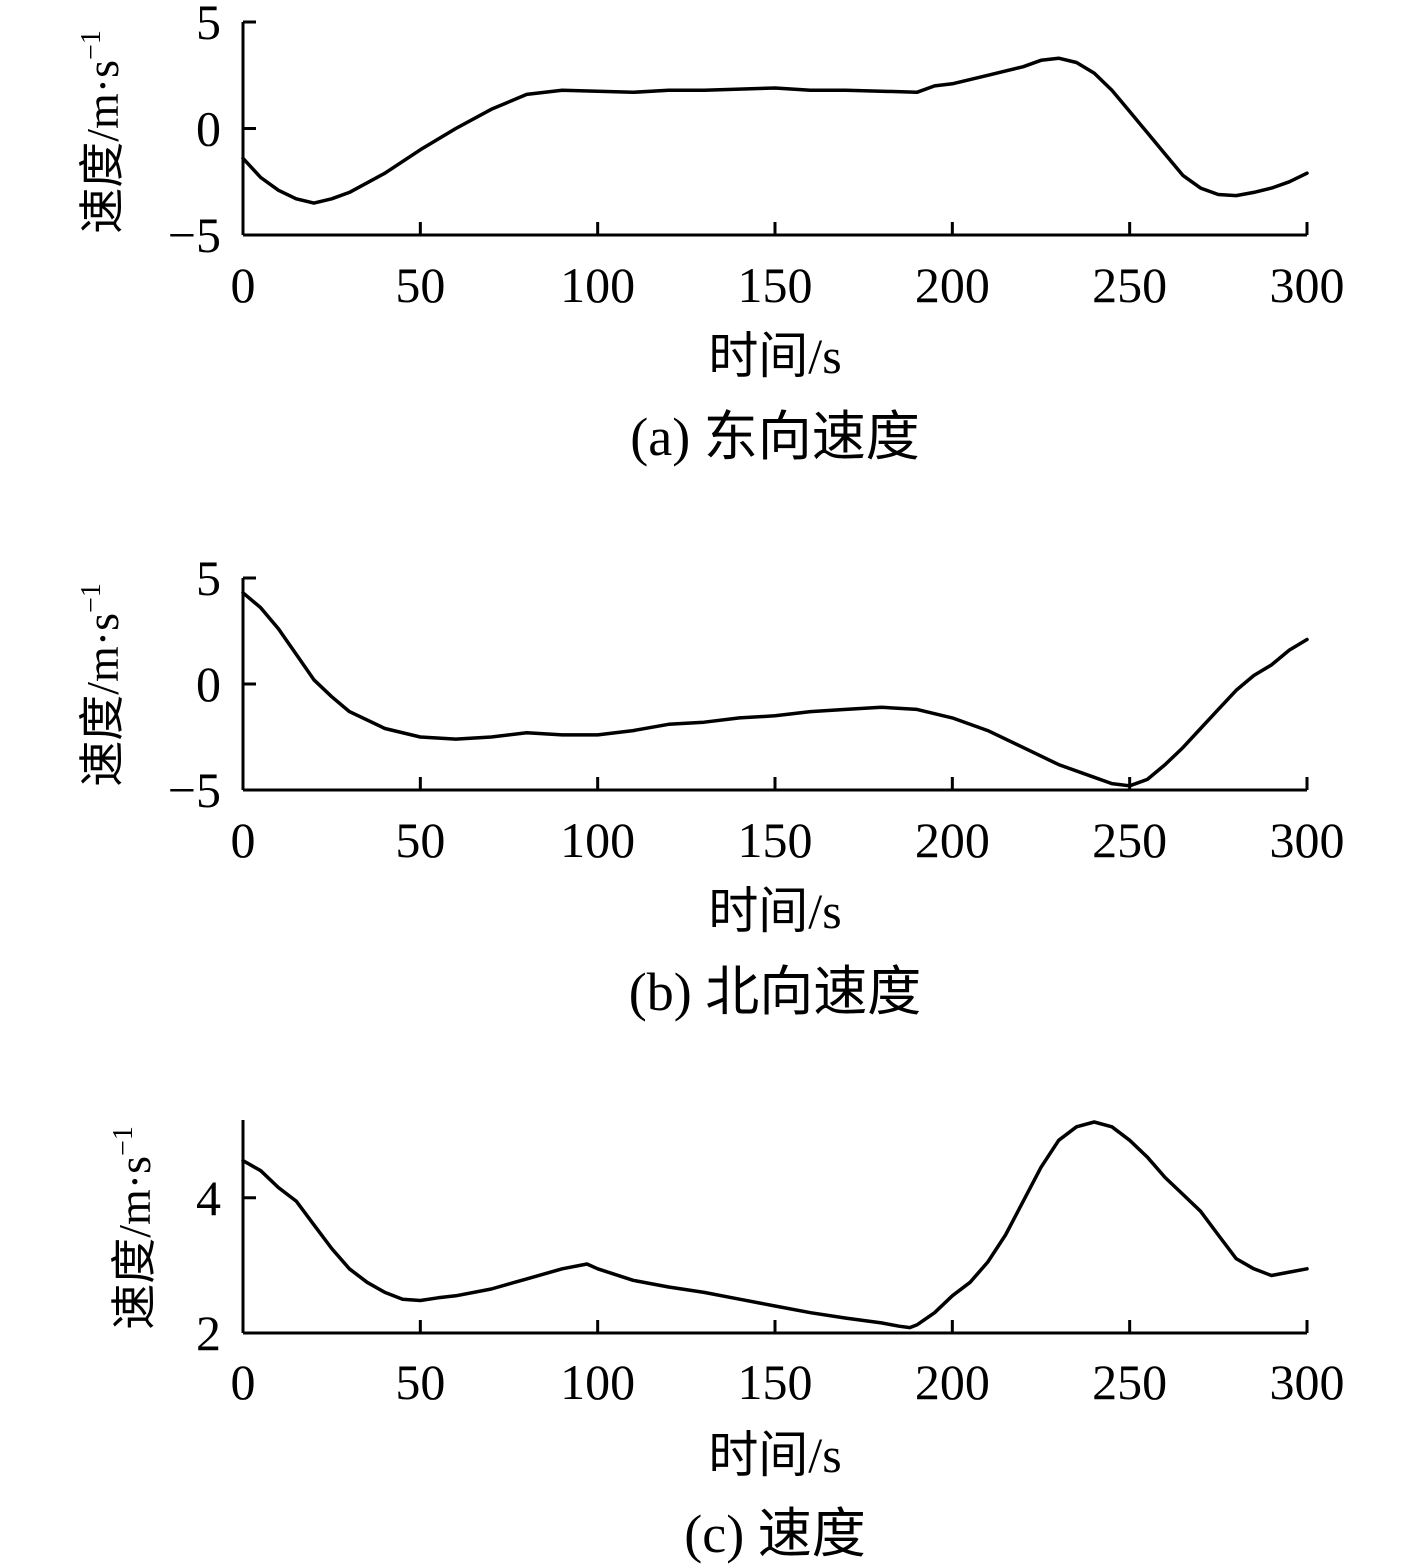  I want to click on panel-b-x-tick-label: 100, so click(597, 840).